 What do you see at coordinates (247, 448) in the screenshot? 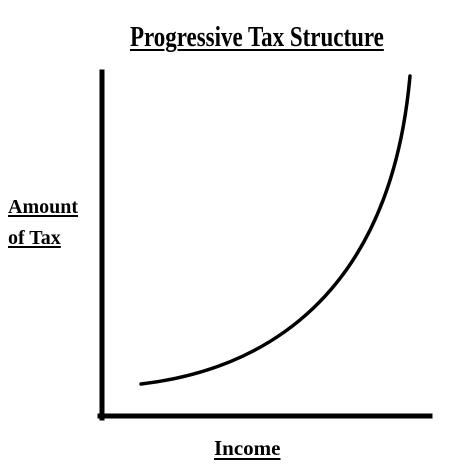
I see `x-axis-label: Income` at bounding box center [247, 448].